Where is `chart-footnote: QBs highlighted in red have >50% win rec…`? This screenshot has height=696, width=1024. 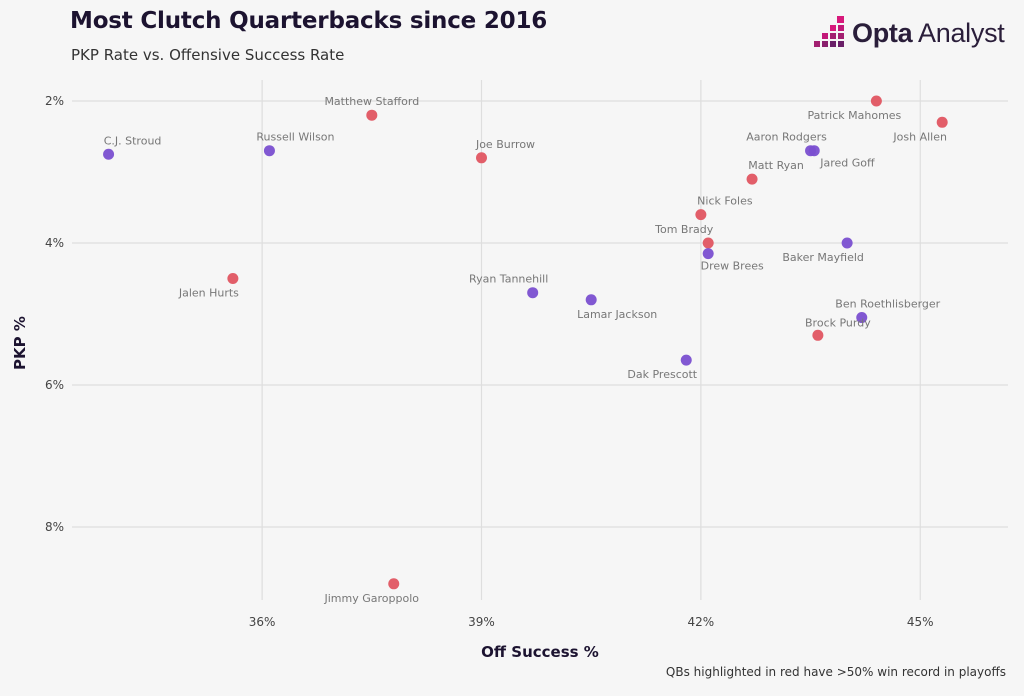 chart-footnote: QBs highlighted in red have >50% win rec… is located at coordinates (835, 672).